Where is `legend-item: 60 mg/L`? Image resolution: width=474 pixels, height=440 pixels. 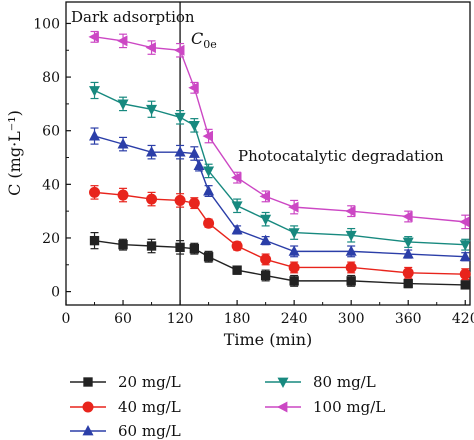 legend-item: 60 mg/L is located at coordinates (125, 431).